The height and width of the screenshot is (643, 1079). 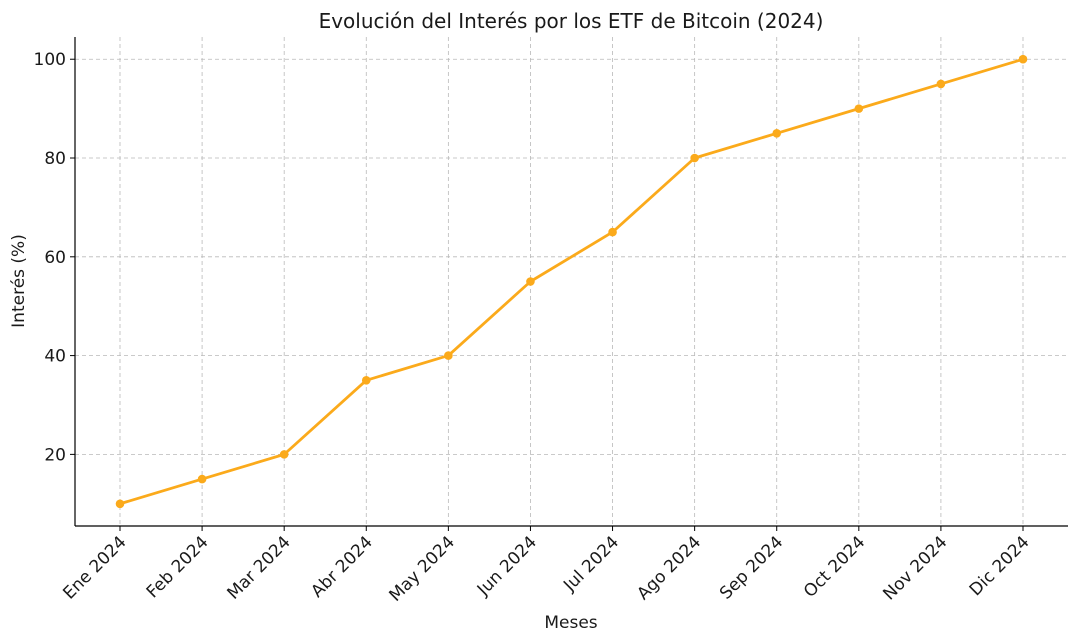 I want to click on x-tick-label: May 2024, so click(x=421, y=568).